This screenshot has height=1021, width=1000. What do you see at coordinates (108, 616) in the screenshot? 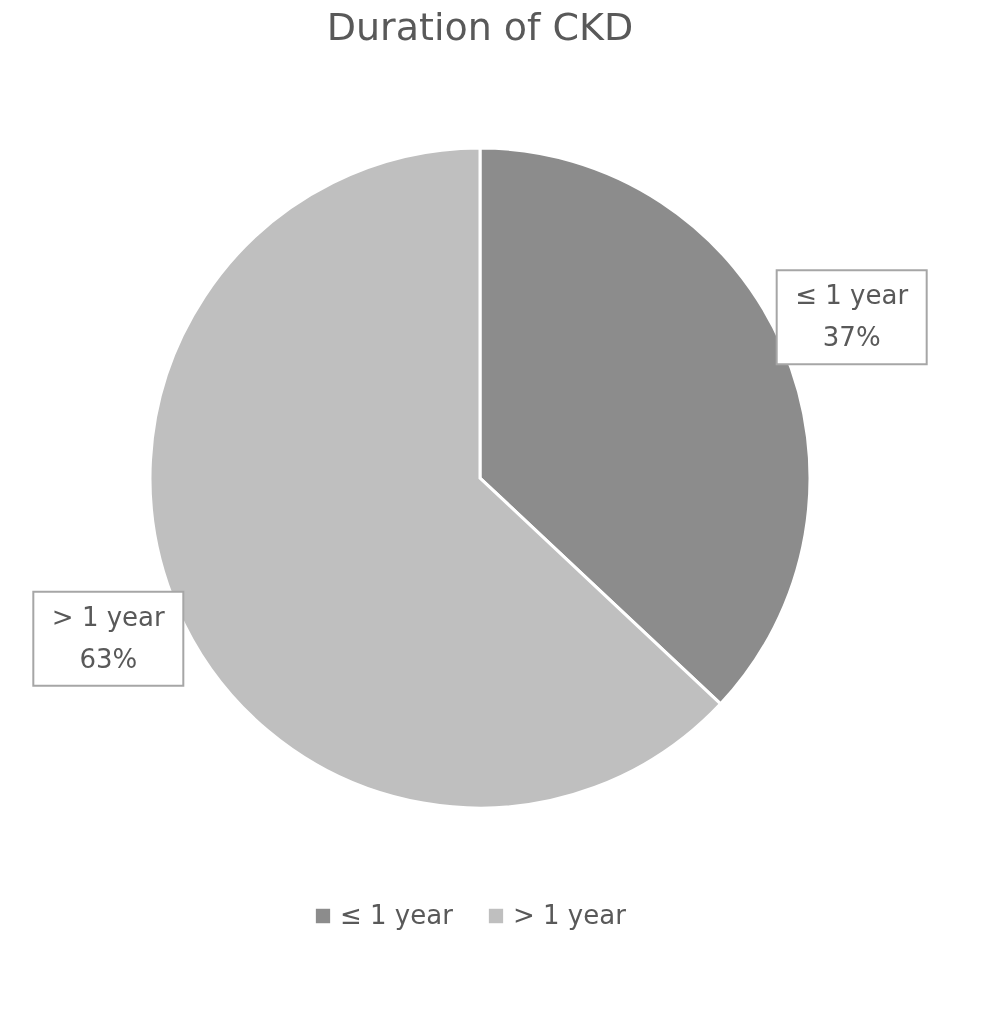
I see `slice-label: > 1 year` at bounding box center [108, 616].